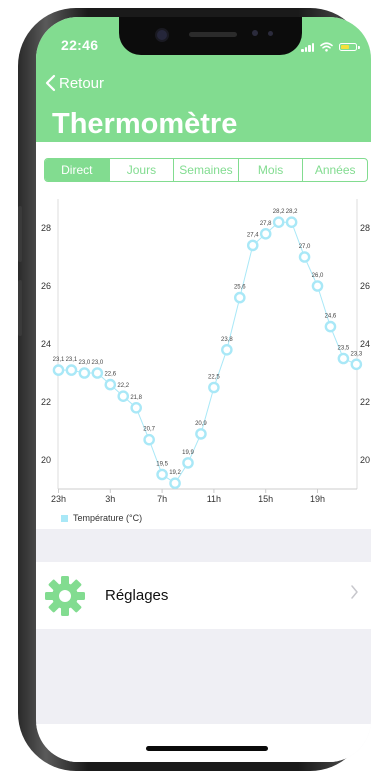  I want to click on tab-semaines: Semaines, so click(206, 170).